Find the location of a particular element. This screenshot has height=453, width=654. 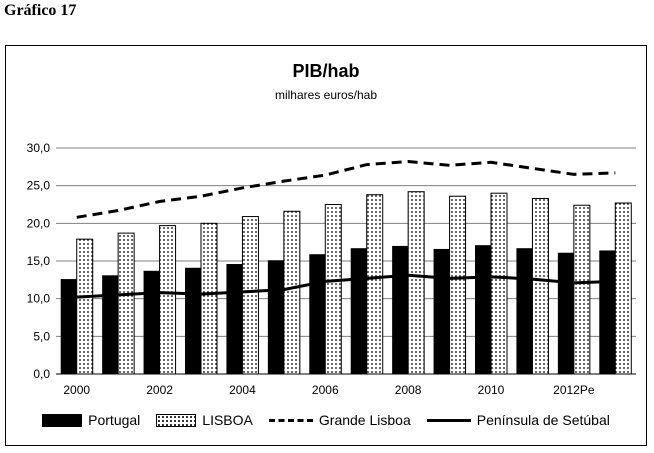

line-peninsula-setubal is located at coordinates (346, 286).